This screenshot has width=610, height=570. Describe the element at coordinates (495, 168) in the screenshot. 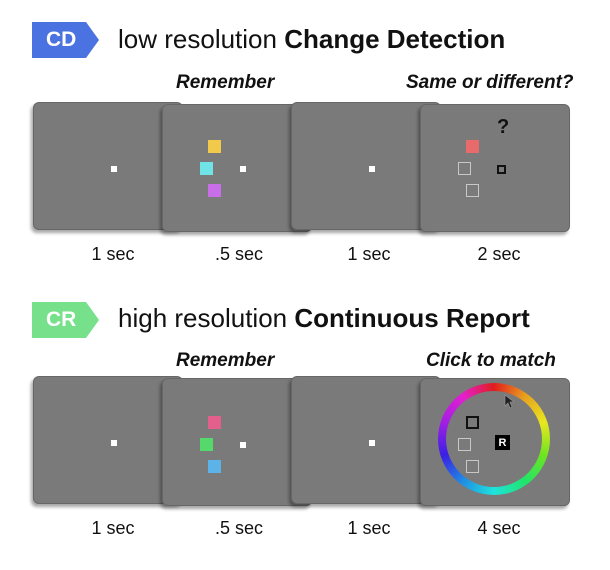

I see `cd-panel-test: ?` at that location.